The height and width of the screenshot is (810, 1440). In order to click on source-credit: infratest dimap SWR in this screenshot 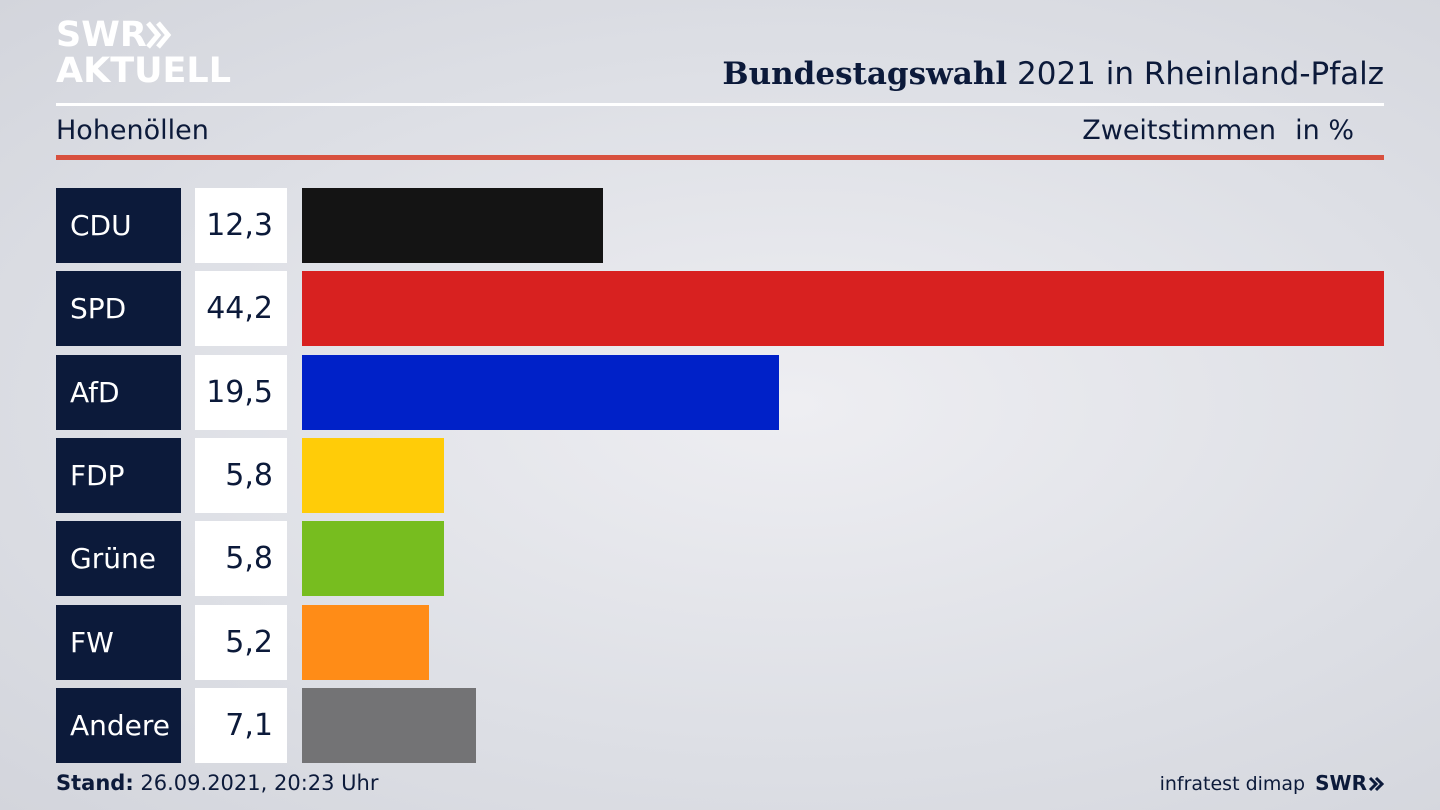, I will do `click(1272, 783)`.